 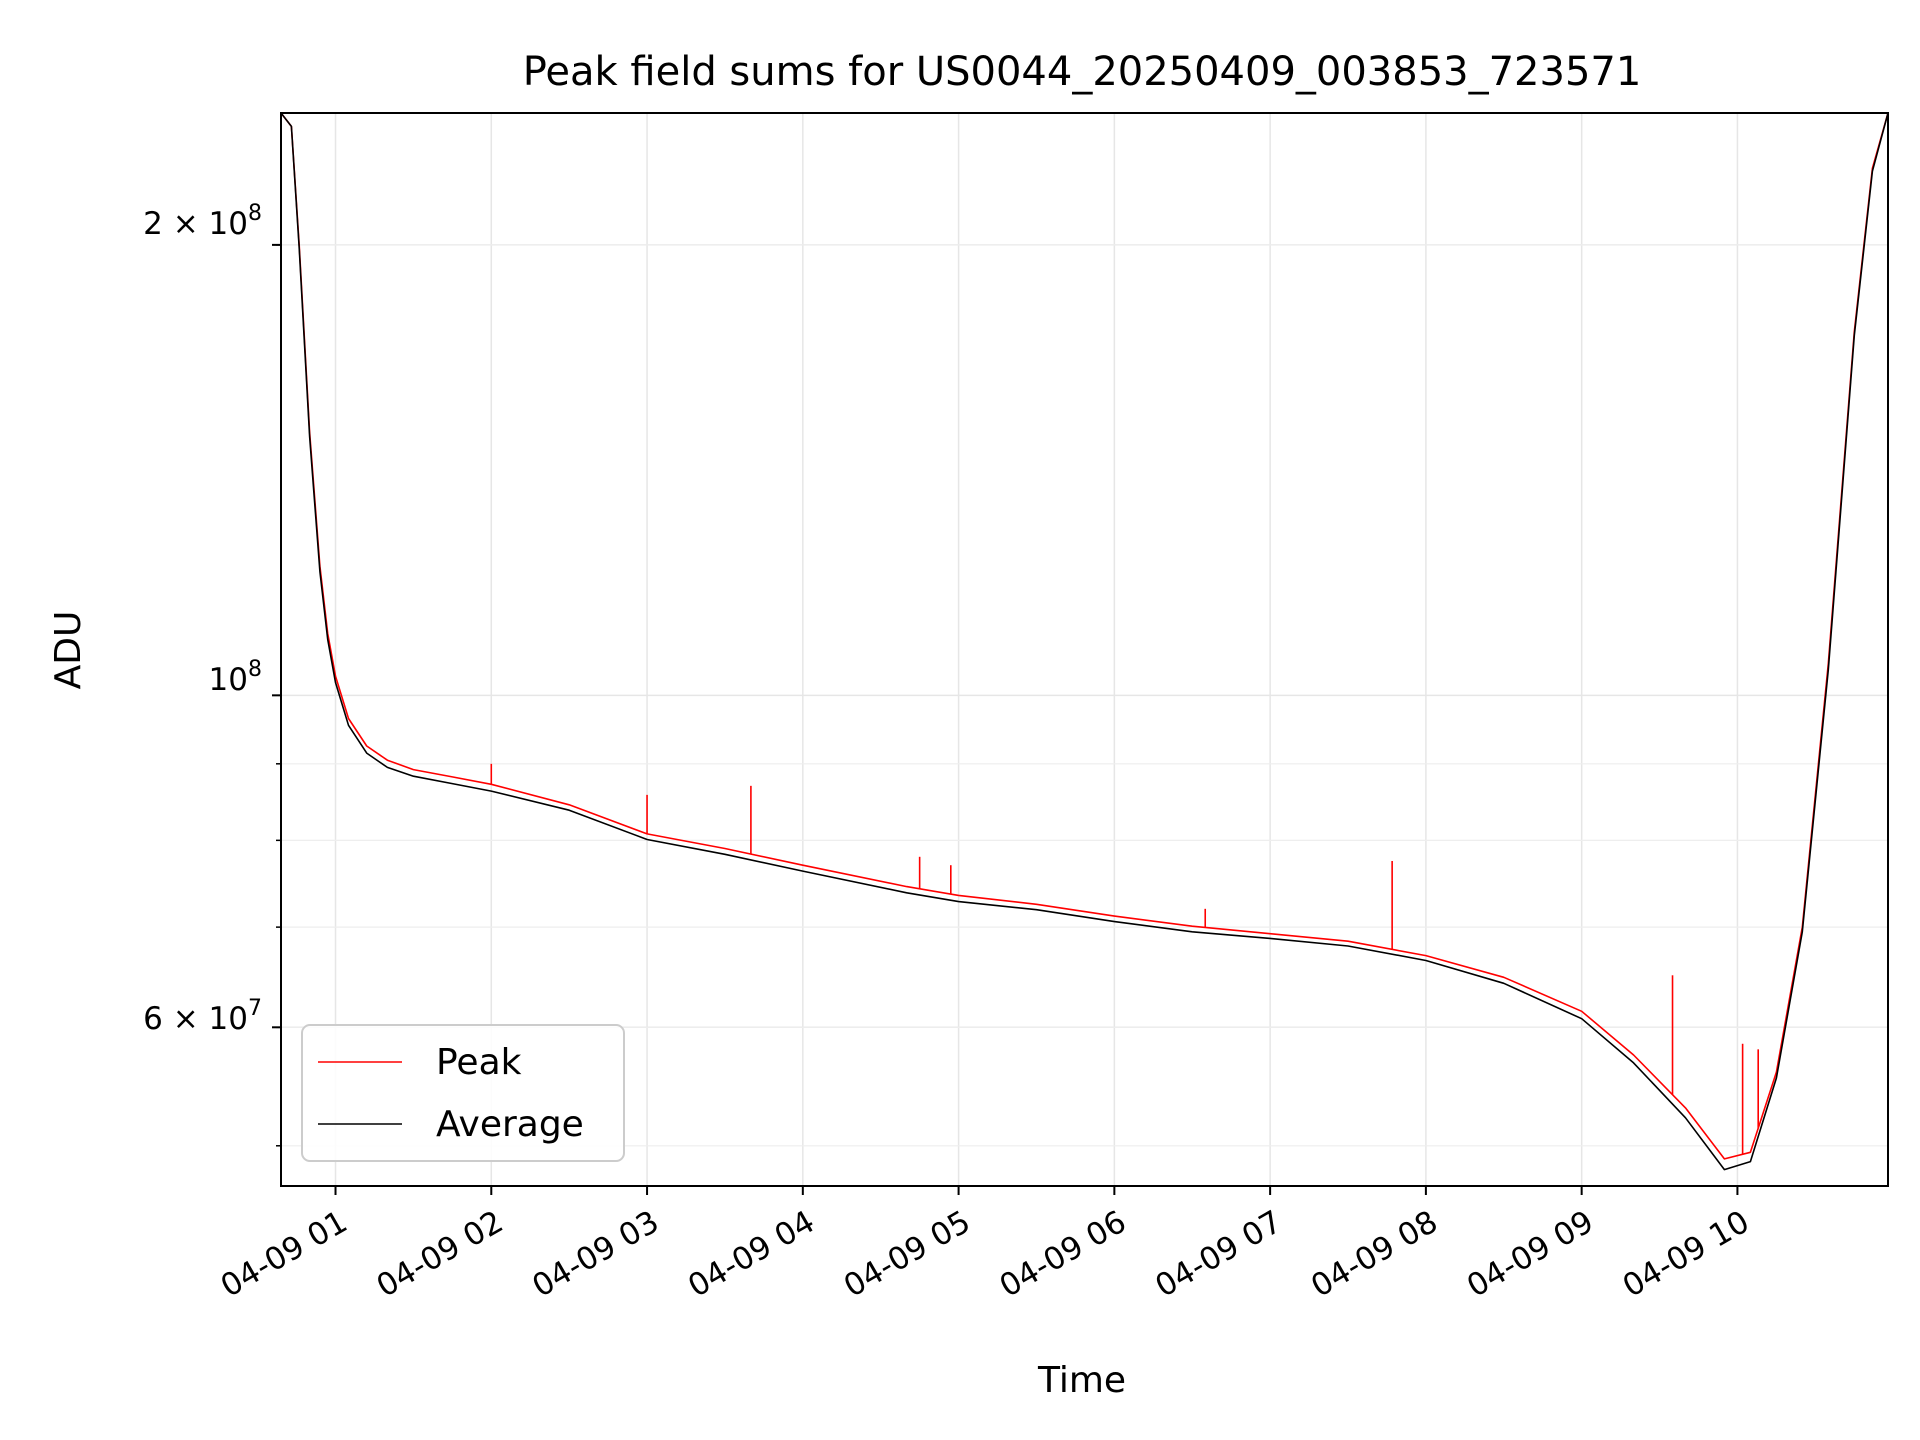 I want to click on legend-label-average: Average, so click(x=510, y=1124).